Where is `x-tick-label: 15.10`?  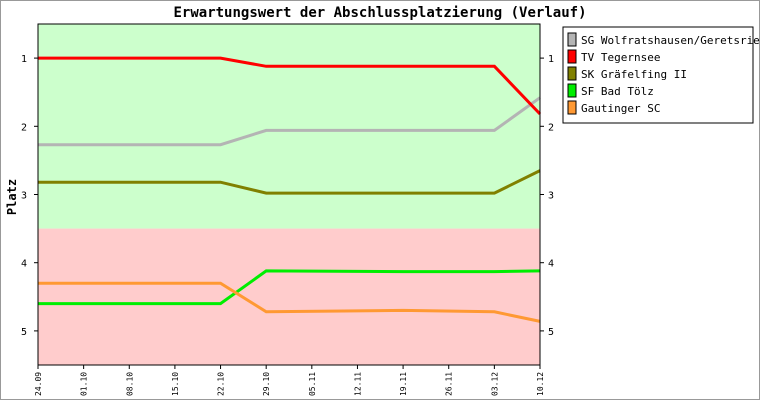
x-tick-label: 15.10 is located at coordinates (175, 384).